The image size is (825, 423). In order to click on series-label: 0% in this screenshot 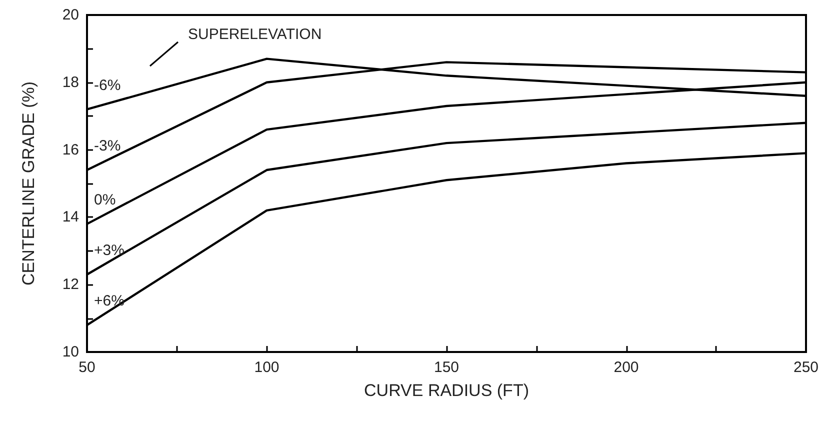, I will do `click(105, 199)`.